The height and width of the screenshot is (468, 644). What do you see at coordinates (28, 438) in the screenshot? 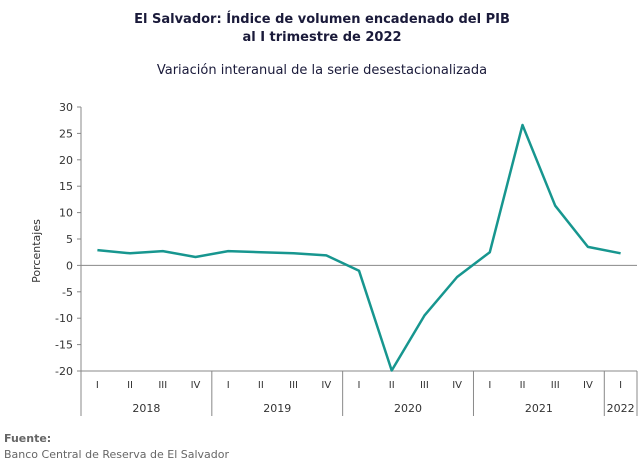
I see `footer-label: Fuente:` at bounding box center [28, 438].